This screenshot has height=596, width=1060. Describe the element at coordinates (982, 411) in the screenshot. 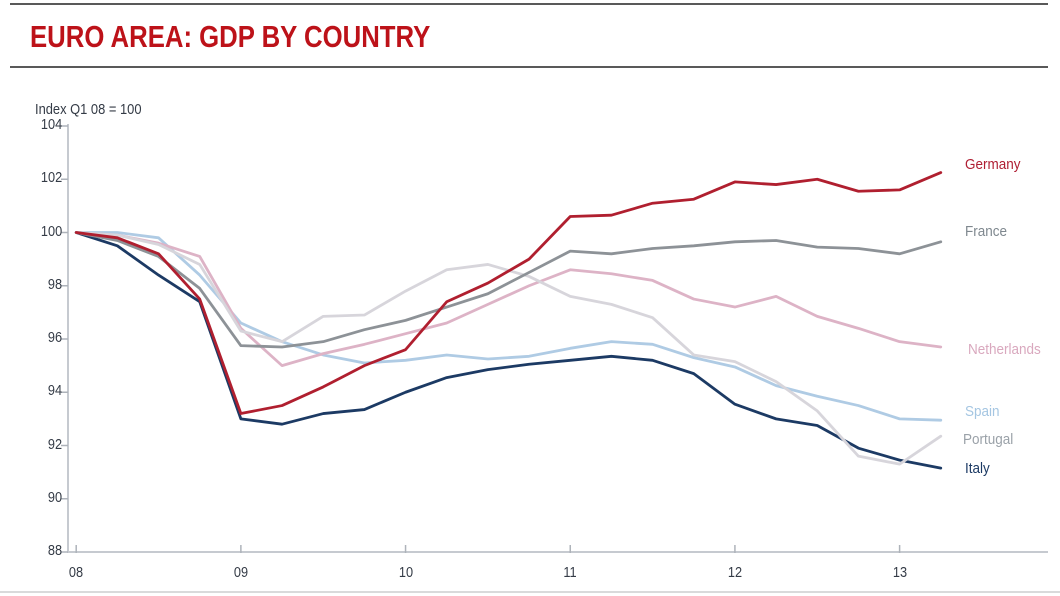

I see `series-label-spain: Spain` at that location.